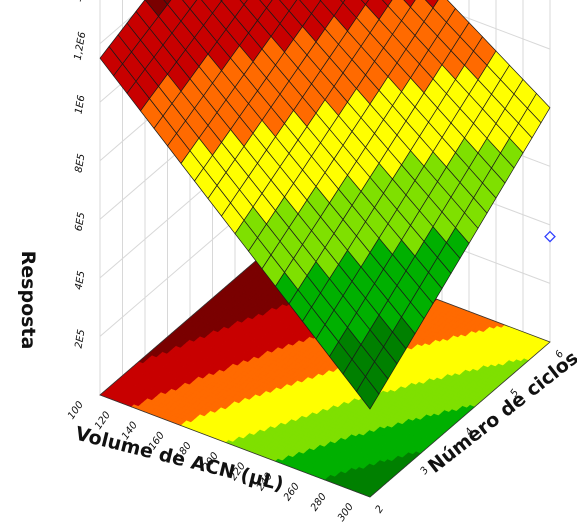 Image resolution: width=577 pixels, height=524 pixels. I want to click on y-tick-label: 2, so click(380, 510).